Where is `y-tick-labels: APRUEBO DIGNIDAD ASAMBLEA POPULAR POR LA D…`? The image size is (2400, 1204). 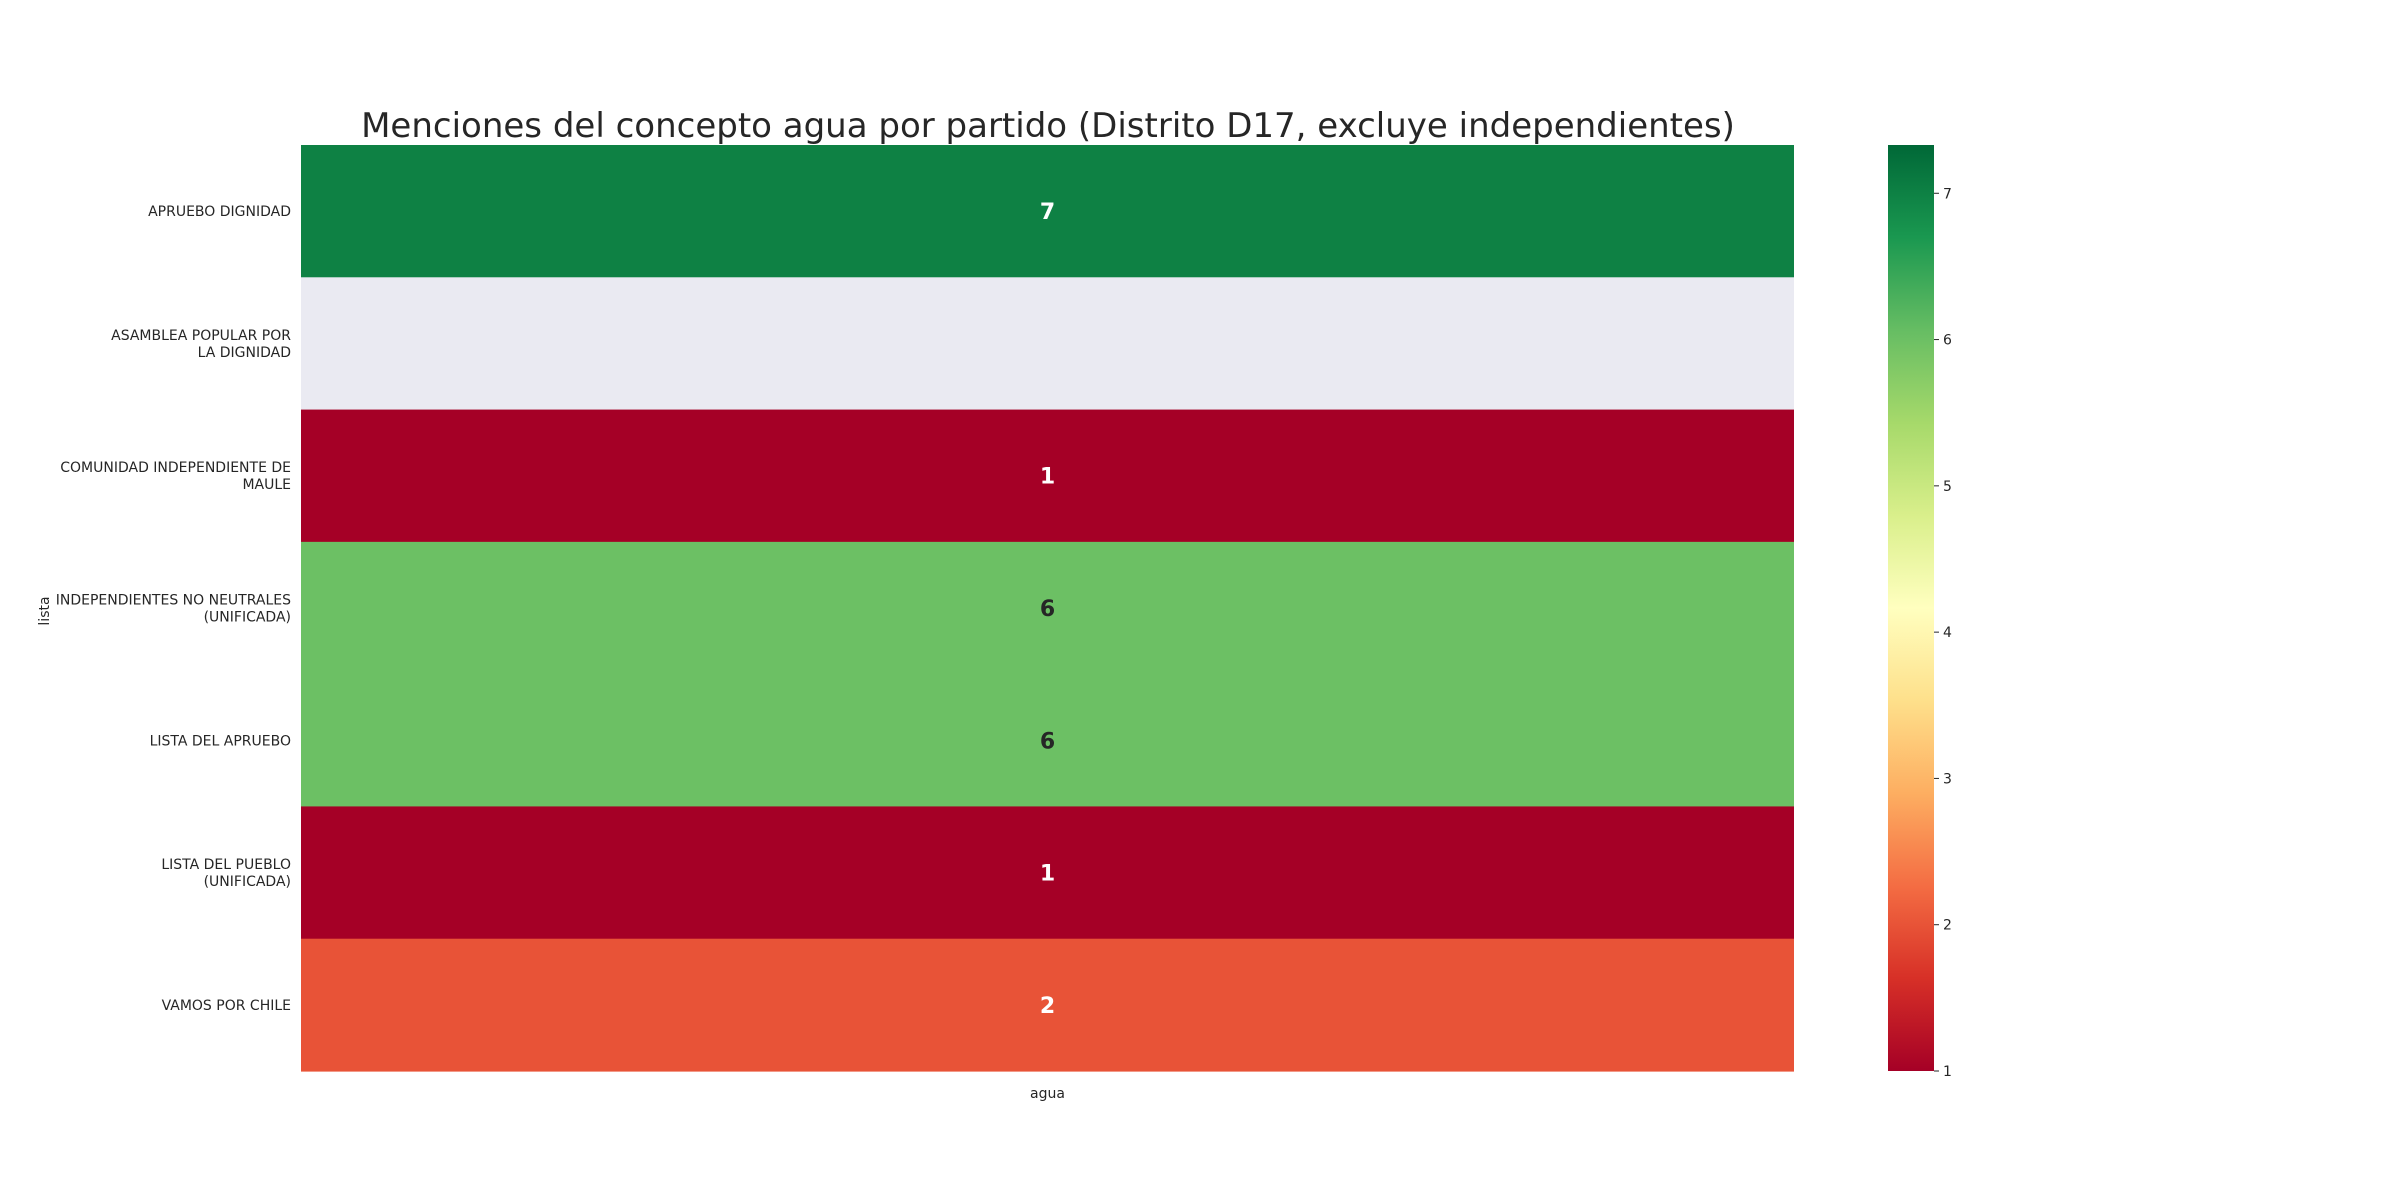 y-tick-labels: APRUEBO DIGNIDAD ASAMBLEA POPULAR POR LA D… is located at coordinates (174, 609).